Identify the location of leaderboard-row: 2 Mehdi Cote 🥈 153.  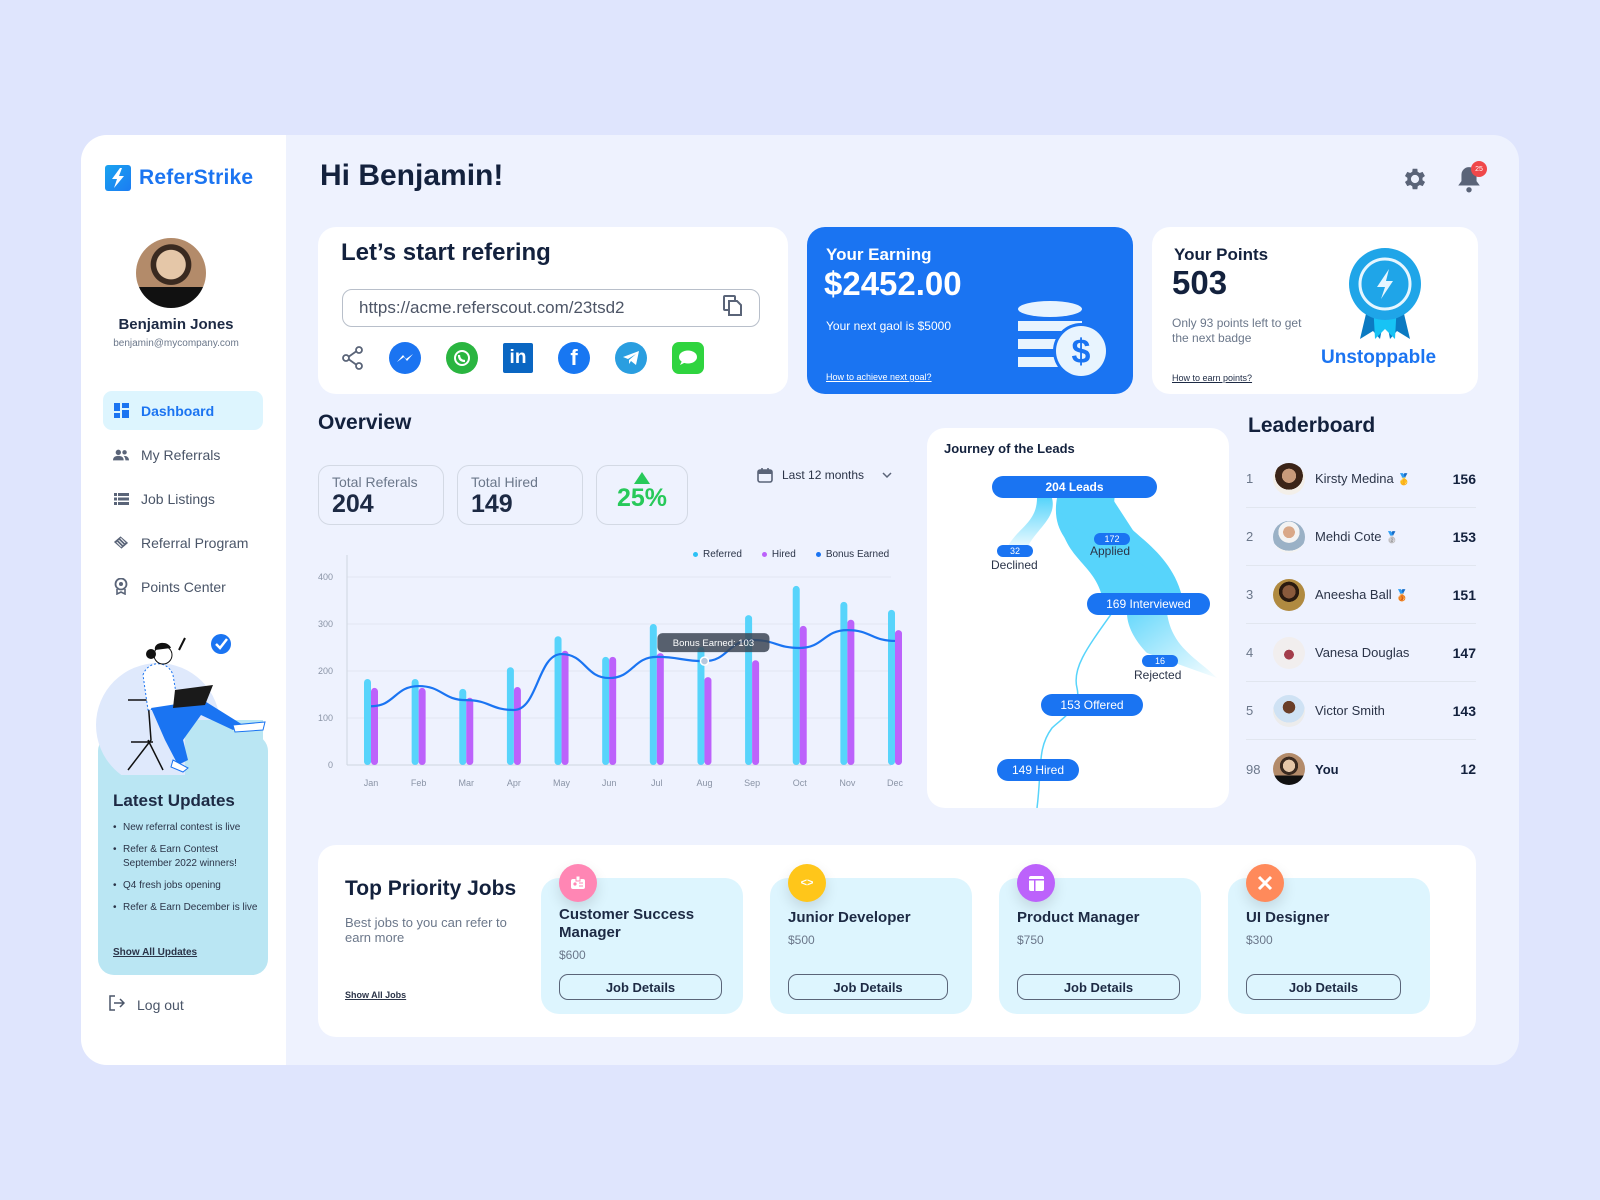
(1361, 537).